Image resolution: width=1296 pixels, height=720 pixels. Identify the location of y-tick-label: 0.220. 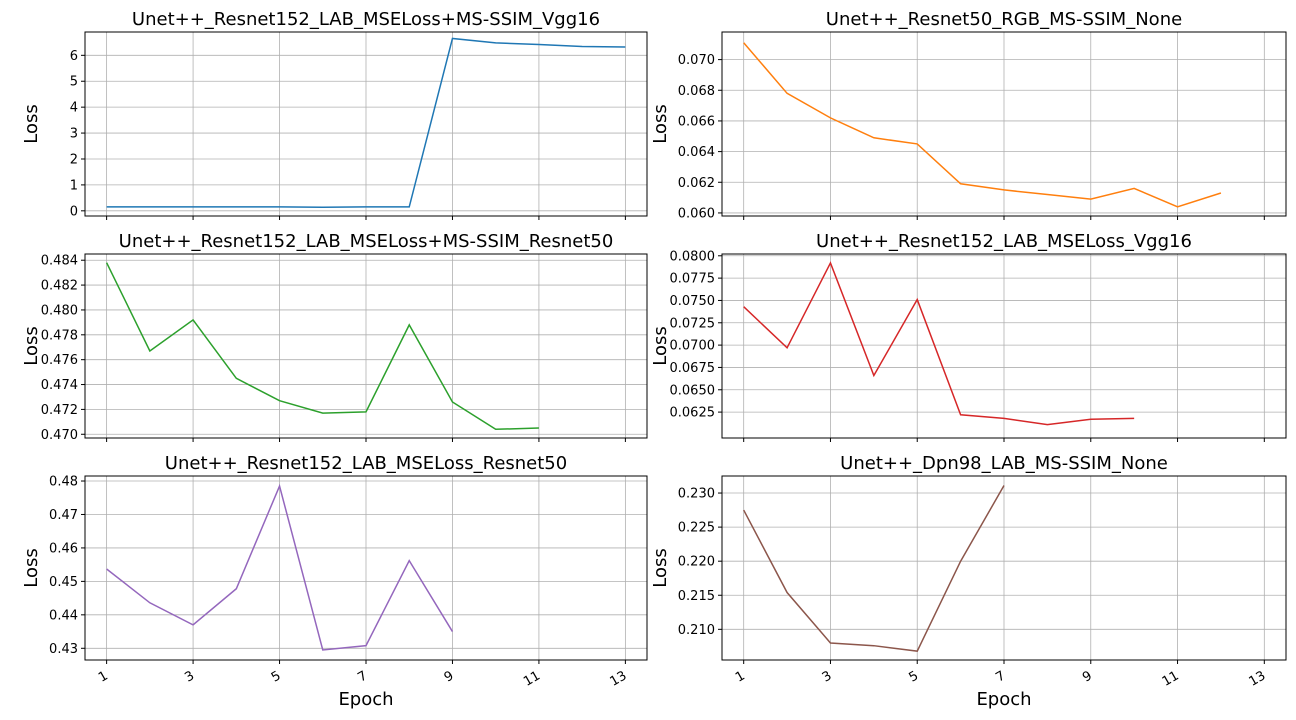
(696, 562).